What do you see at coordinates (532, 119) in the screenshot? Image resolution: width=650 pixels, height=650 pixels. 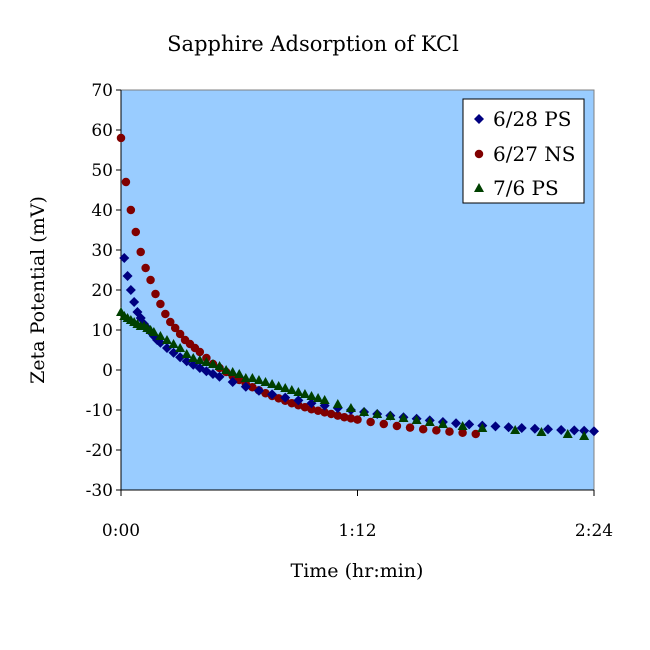 I see `legend-label: 6/28 PS` at bounding box center [532, 119].